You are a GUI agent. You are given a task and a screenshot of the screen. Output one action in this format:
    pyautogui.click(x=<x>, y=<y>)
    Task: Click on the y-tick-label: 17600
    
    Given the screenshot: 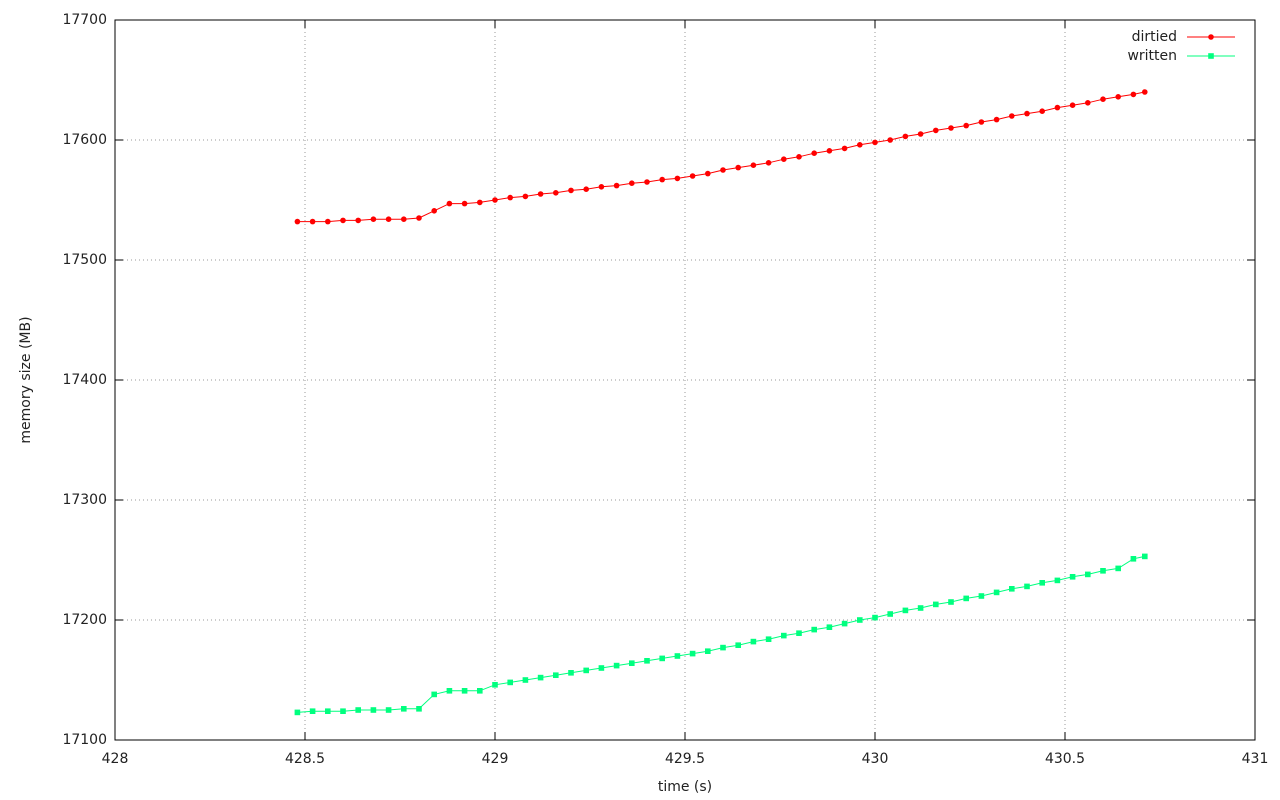 What is the action you would take?
    pyautogui.click(x=84, y=140)
    